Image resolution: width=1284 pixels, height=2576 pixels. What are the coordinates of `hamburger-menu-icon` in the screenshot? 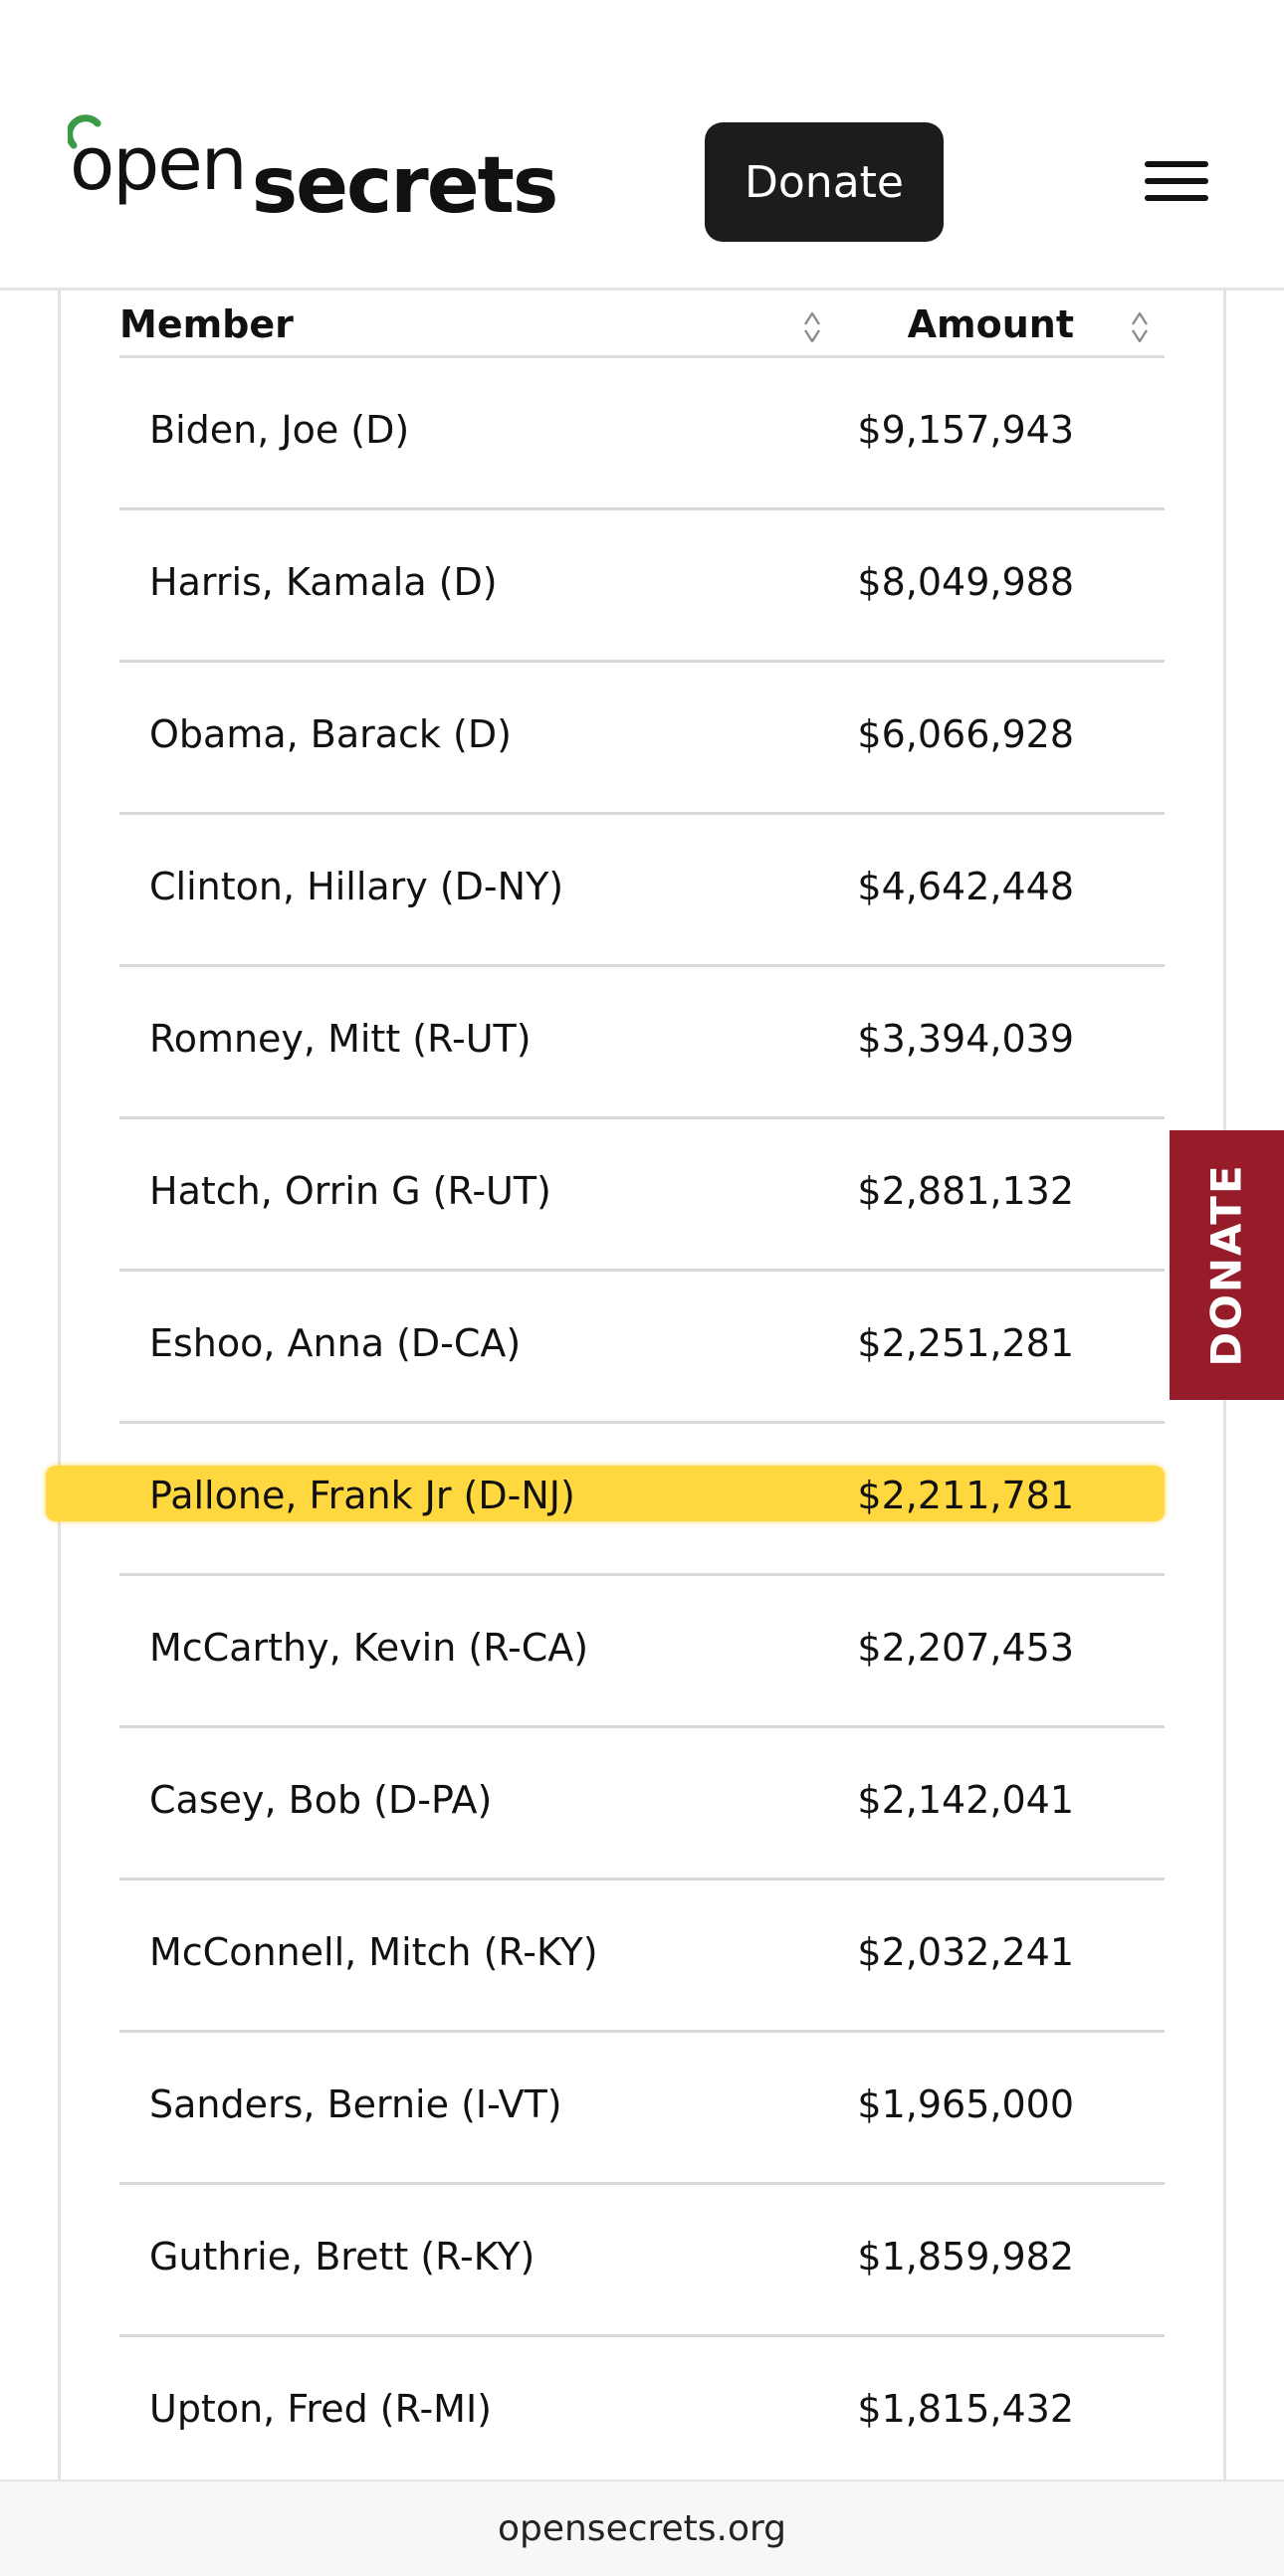 It's located at (1176, 181).